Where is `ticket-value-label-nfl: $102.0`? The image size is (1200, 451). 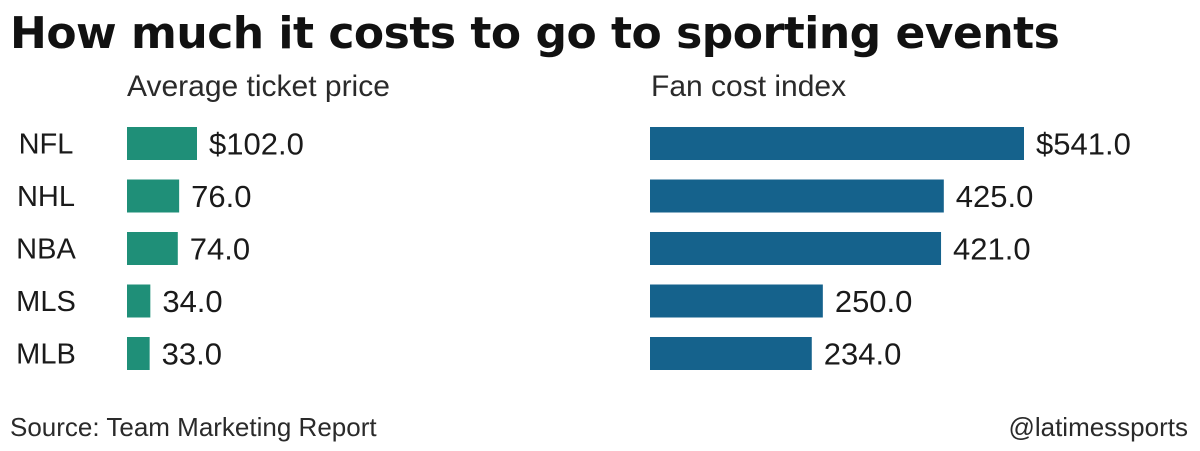 ticket-value-label-nfl: $102.0 is located at coordinates (256, 144).